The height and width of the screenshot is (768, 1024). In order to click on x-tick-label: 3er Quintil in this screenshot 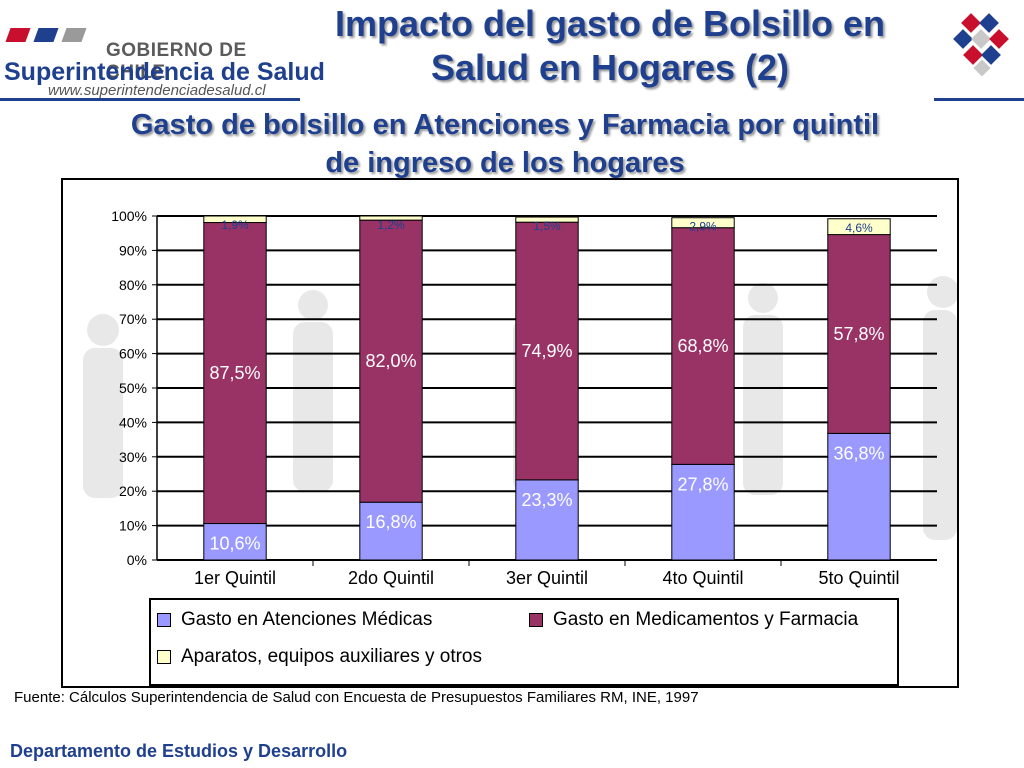, I will do `click(547, 578)`.